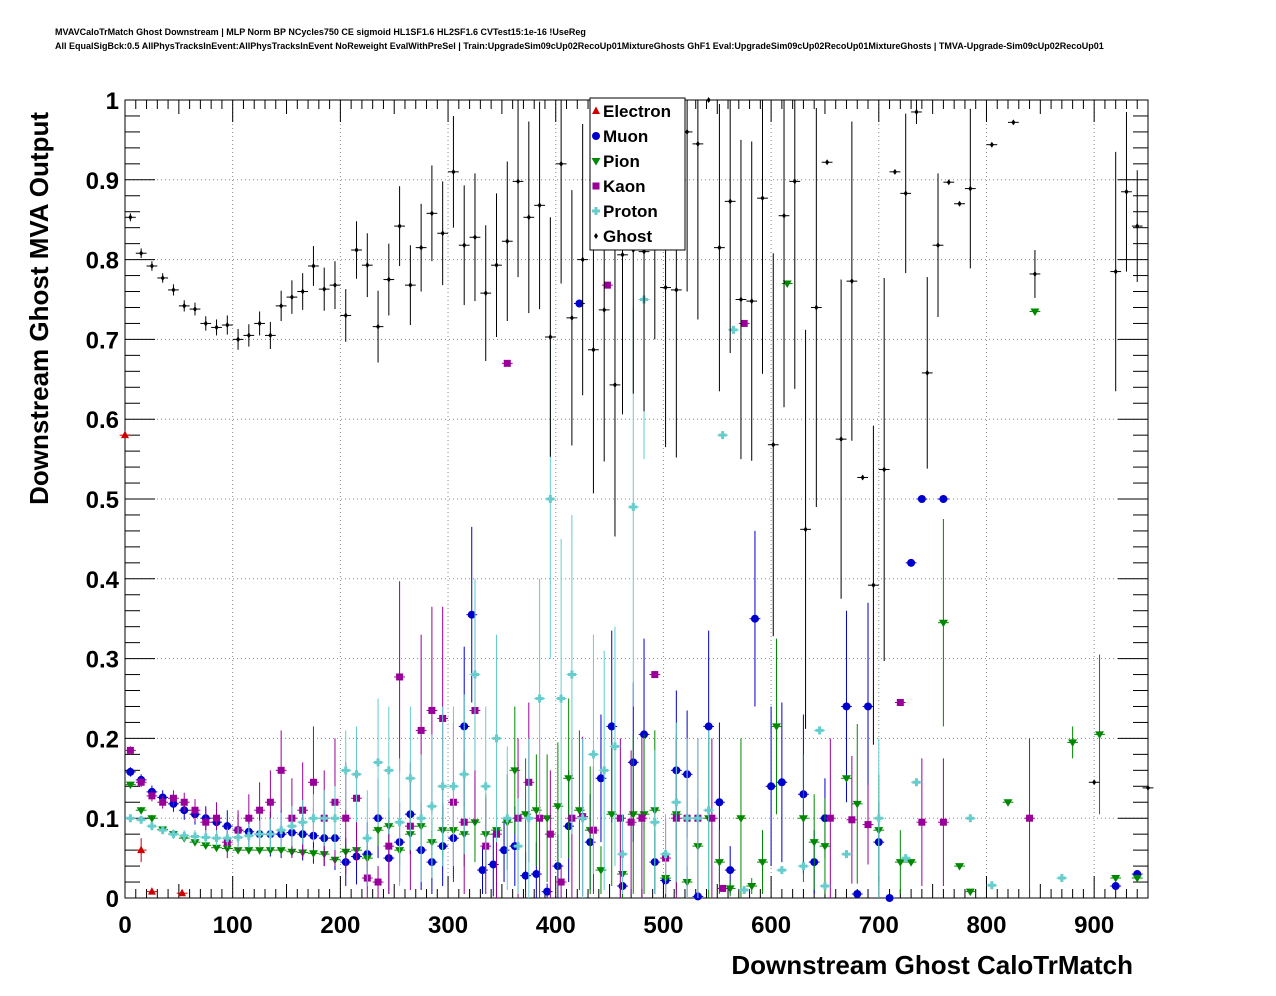 The image size is (1276, 996). I want to click on y-tick-label: 0.8, so click(102, 261).